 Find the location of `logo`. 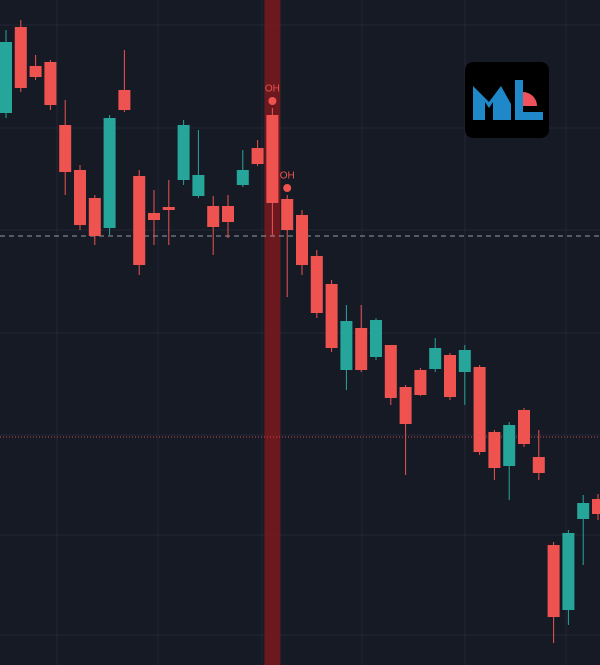

logo is located at coordinates (507, 100).